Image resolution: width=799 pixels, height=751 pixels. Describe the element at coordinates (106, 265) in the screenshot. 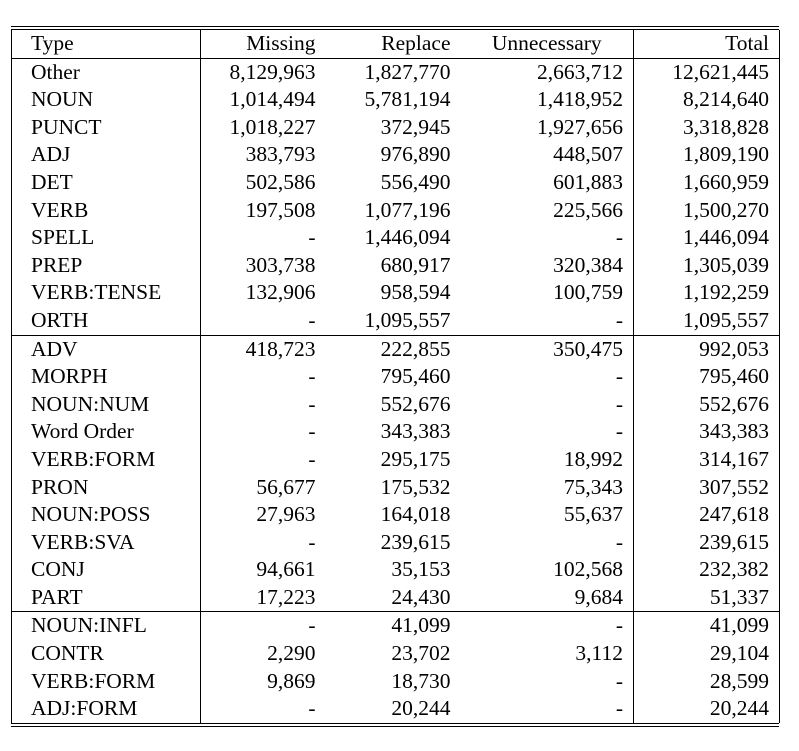

I see `cell-type: PREP` at that location.